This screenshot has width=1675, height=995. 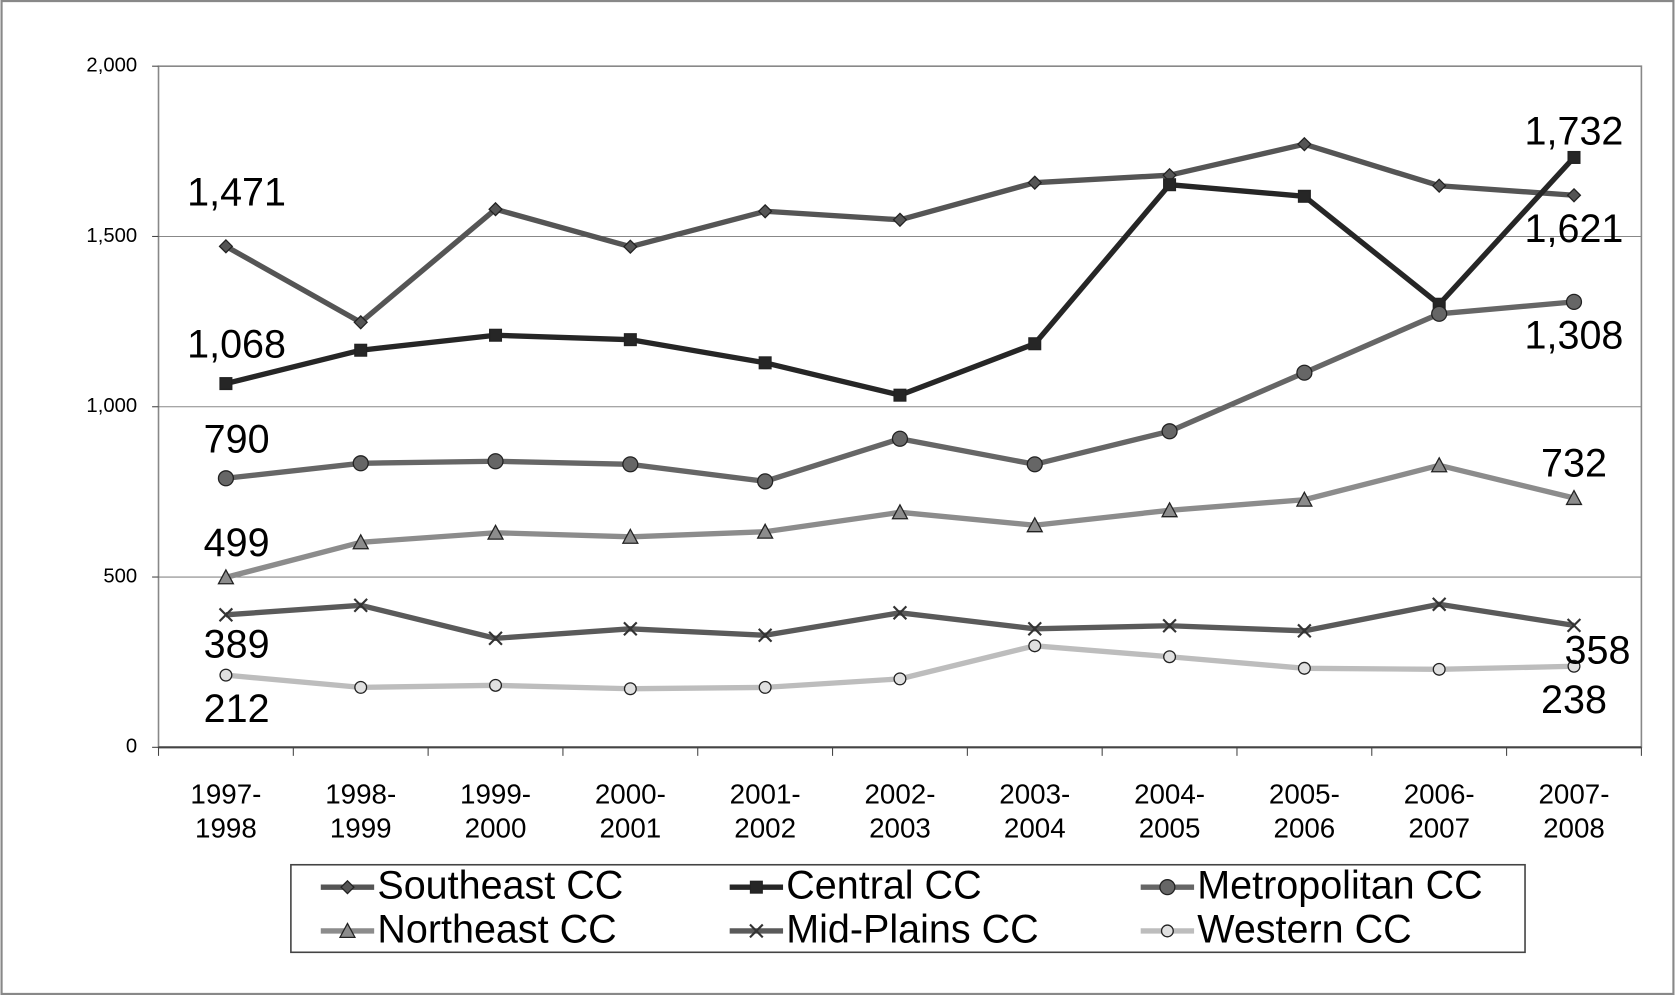 I want to click on data-label: 389, so click(x=237, y=644).